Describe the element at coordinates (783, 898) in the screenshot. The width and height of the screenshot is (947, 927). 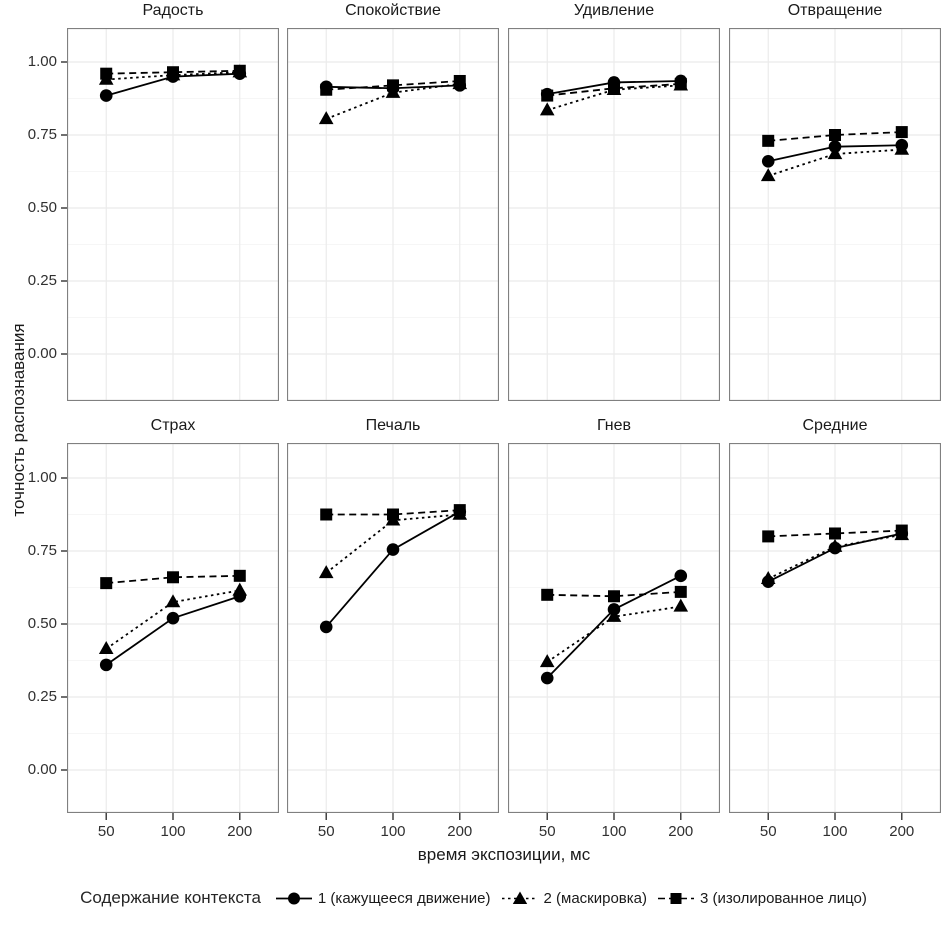
I see `legend-item-label: 3 (изолированное лицо)` at that location.